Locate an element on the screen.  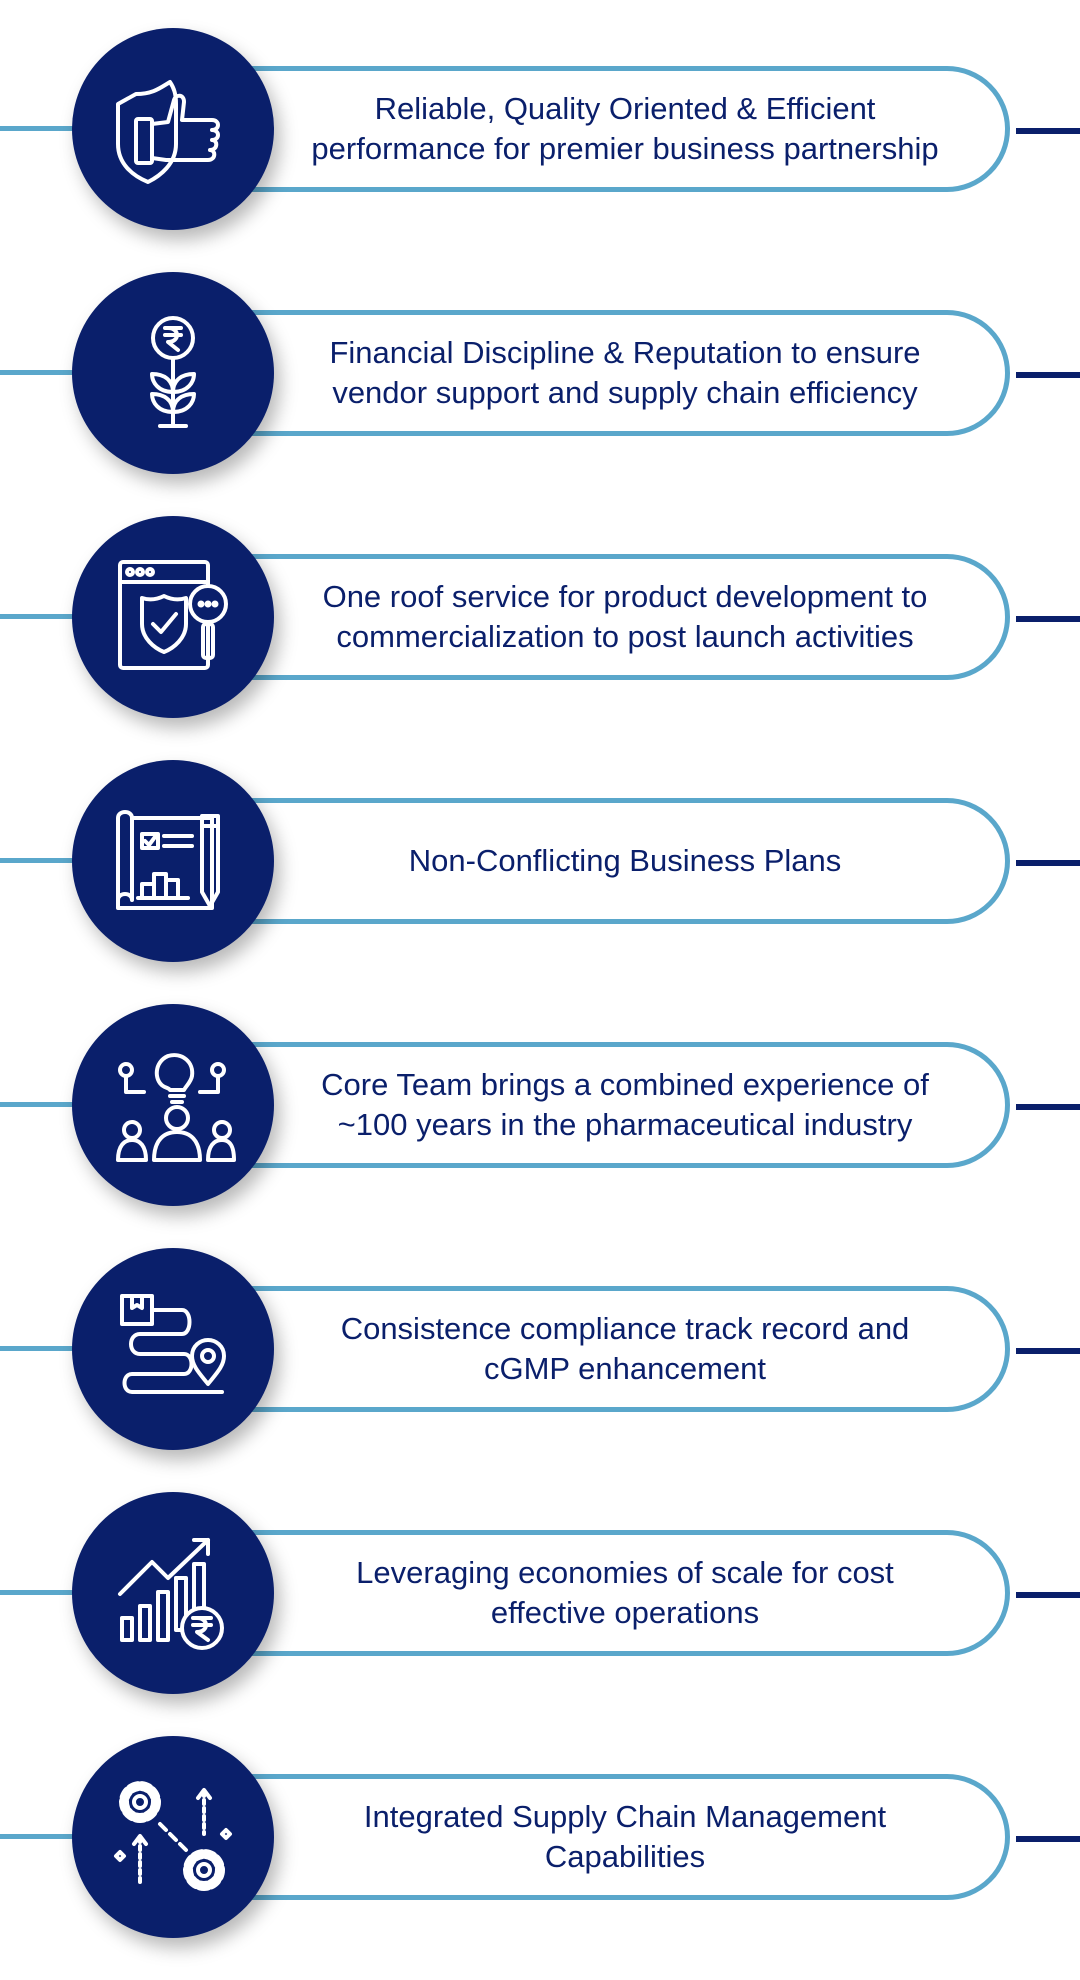
browser-shield-search-icon is located at coordinates (173, 615).